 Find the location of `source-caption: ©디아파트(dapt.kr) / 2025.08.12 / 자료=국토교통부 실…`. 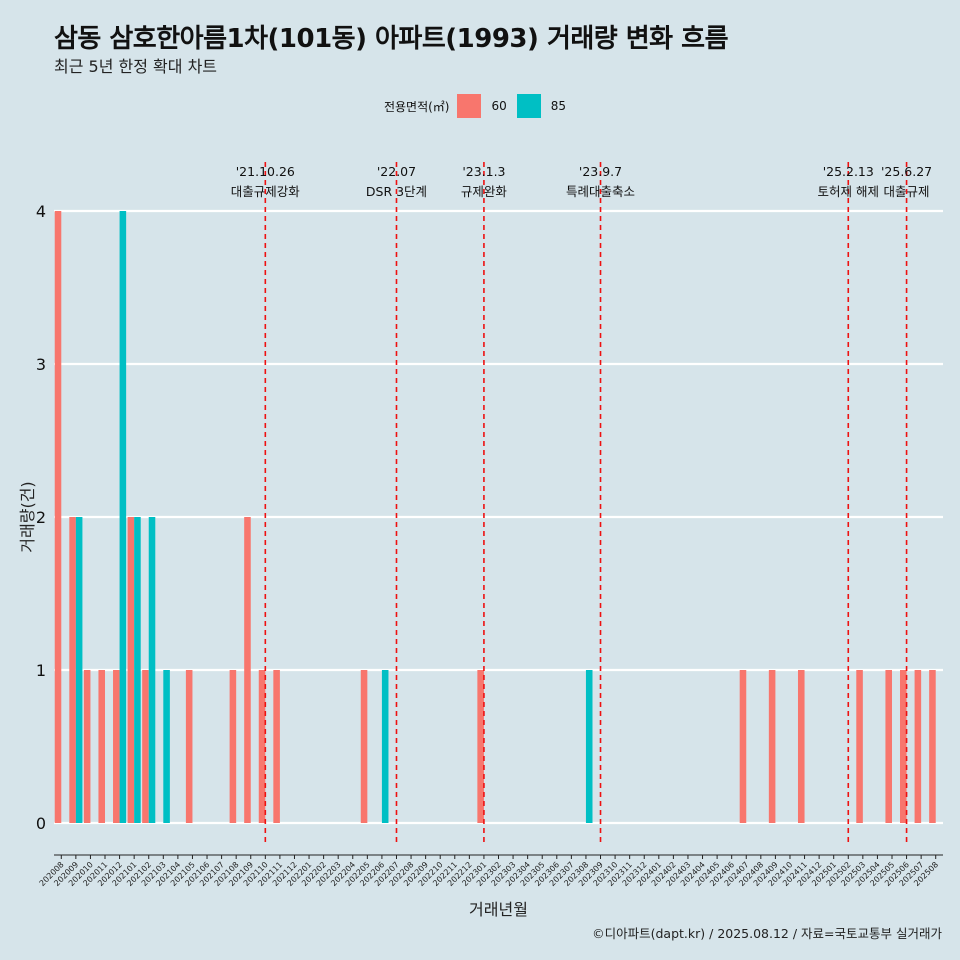

source-caption: ©디아파트(dapt.kr) / 2025.08.12 / 자료=국토교통부 실… is located at coordinates (767, 933).